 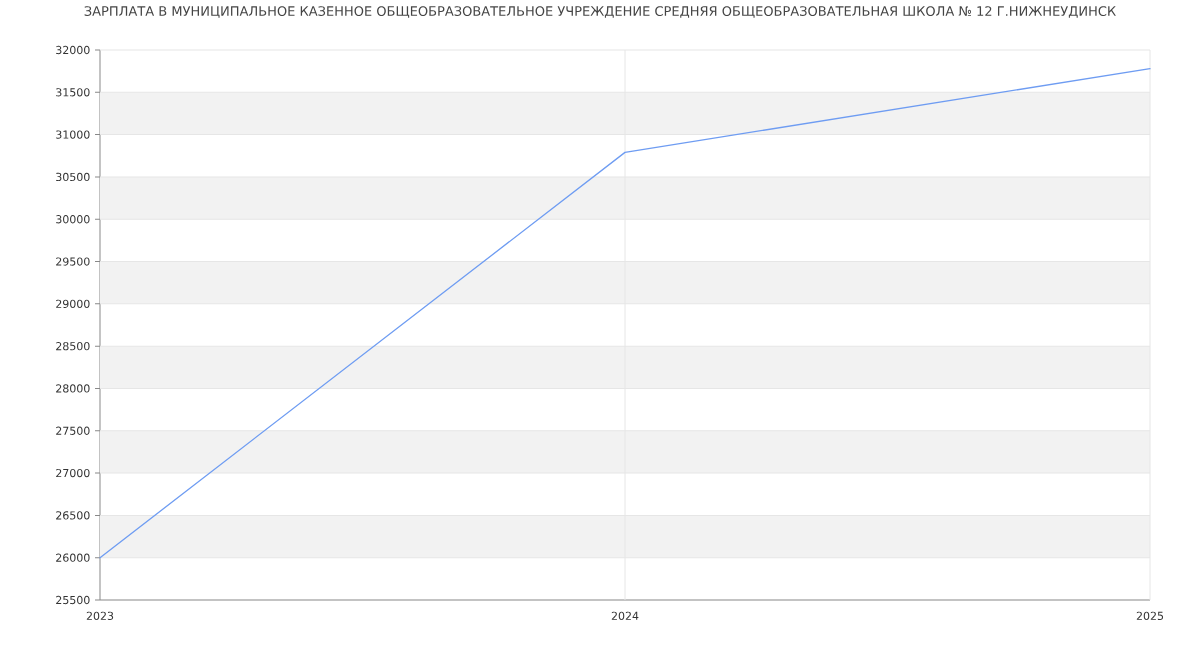 What do you see at coordinates (73, 346) in the screenshot?
I see `y-tick-label: 28500` at bounding box center [73, 346].